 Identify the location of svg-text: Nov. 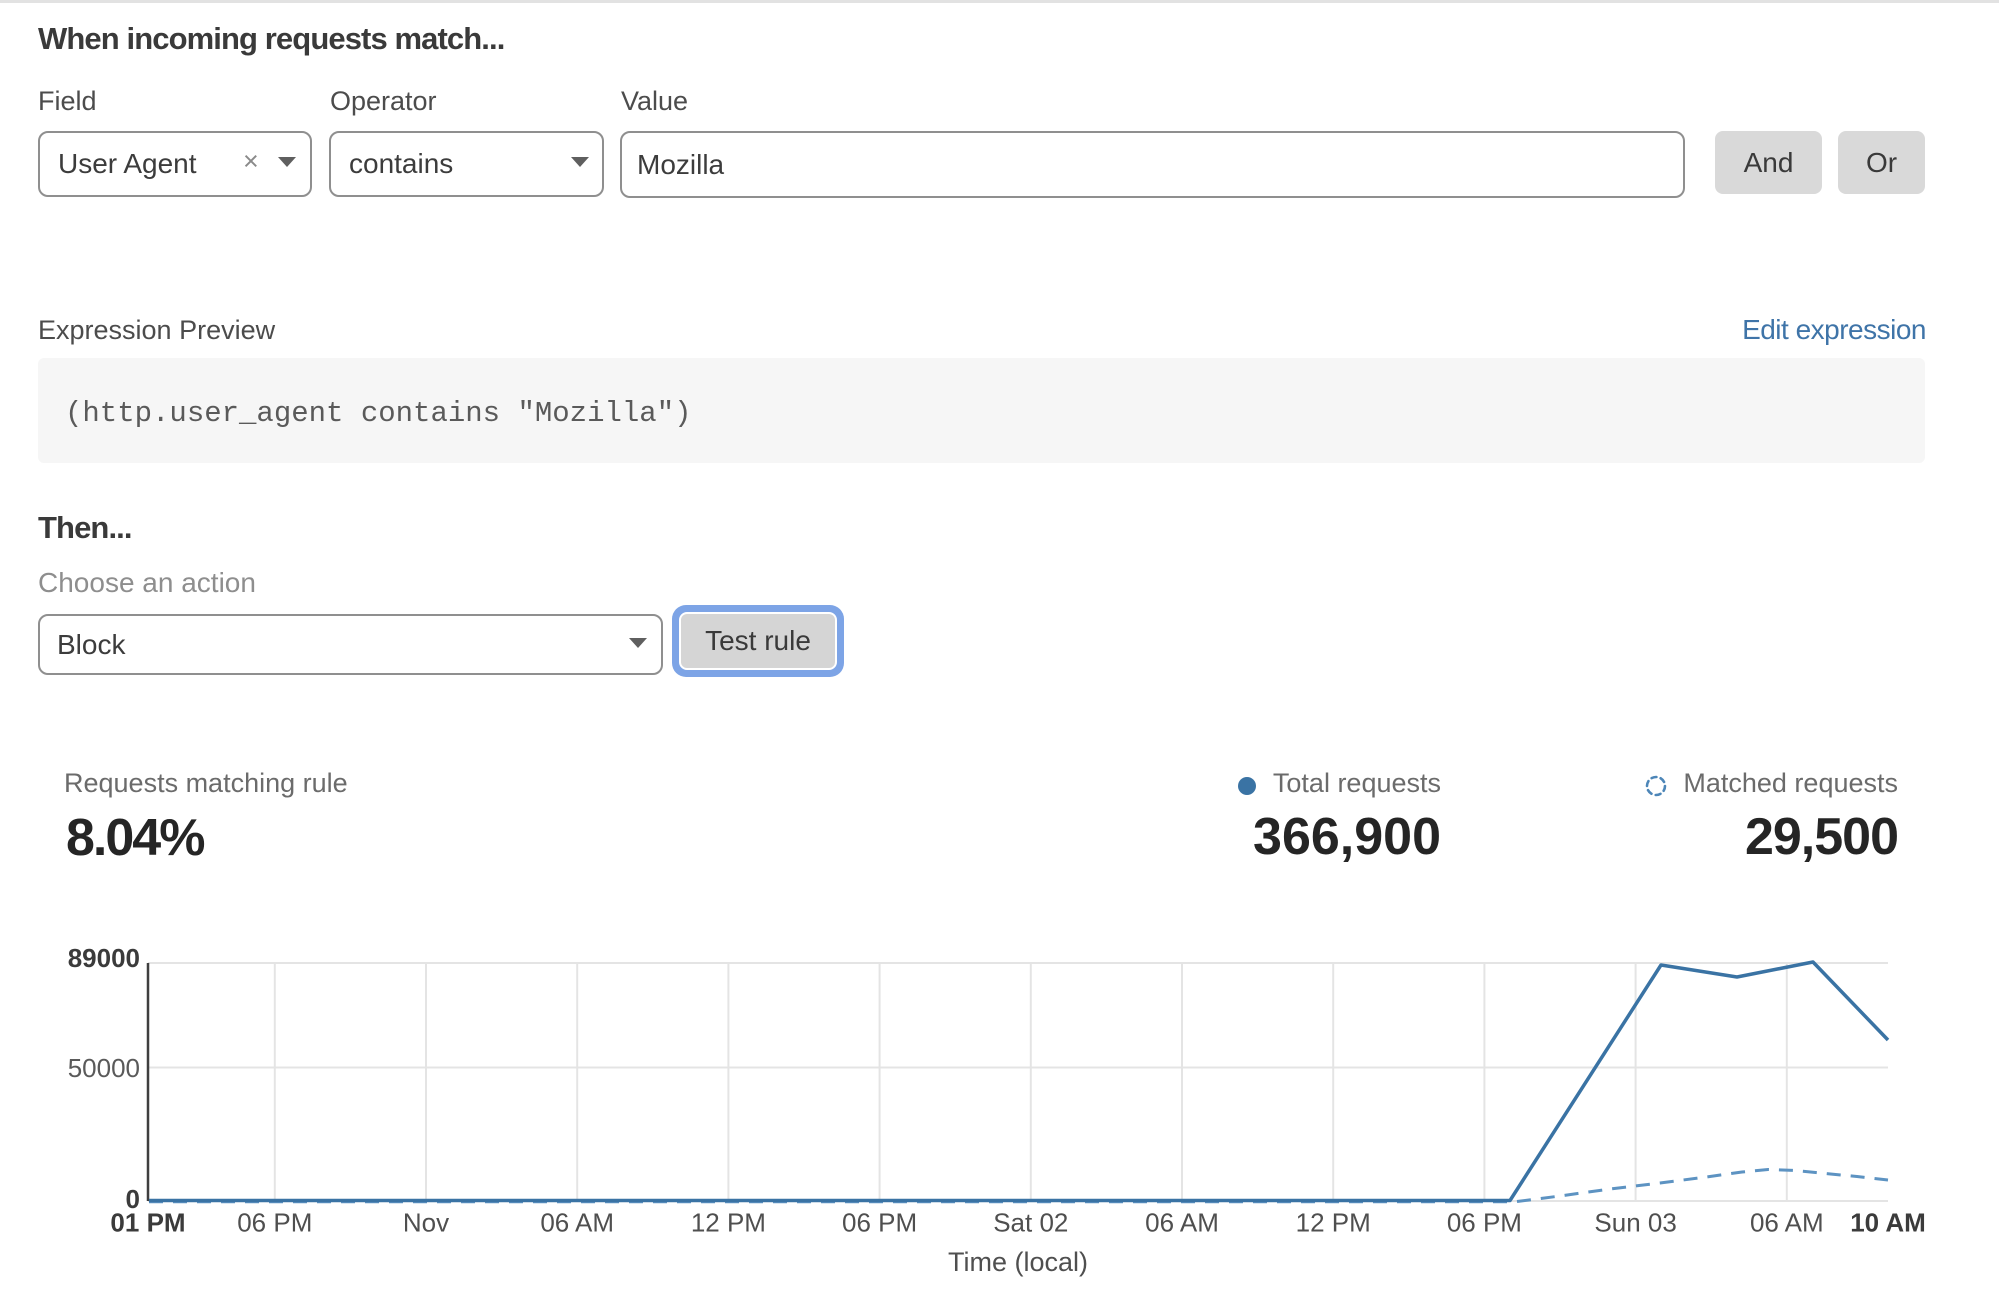
(426, 1223).